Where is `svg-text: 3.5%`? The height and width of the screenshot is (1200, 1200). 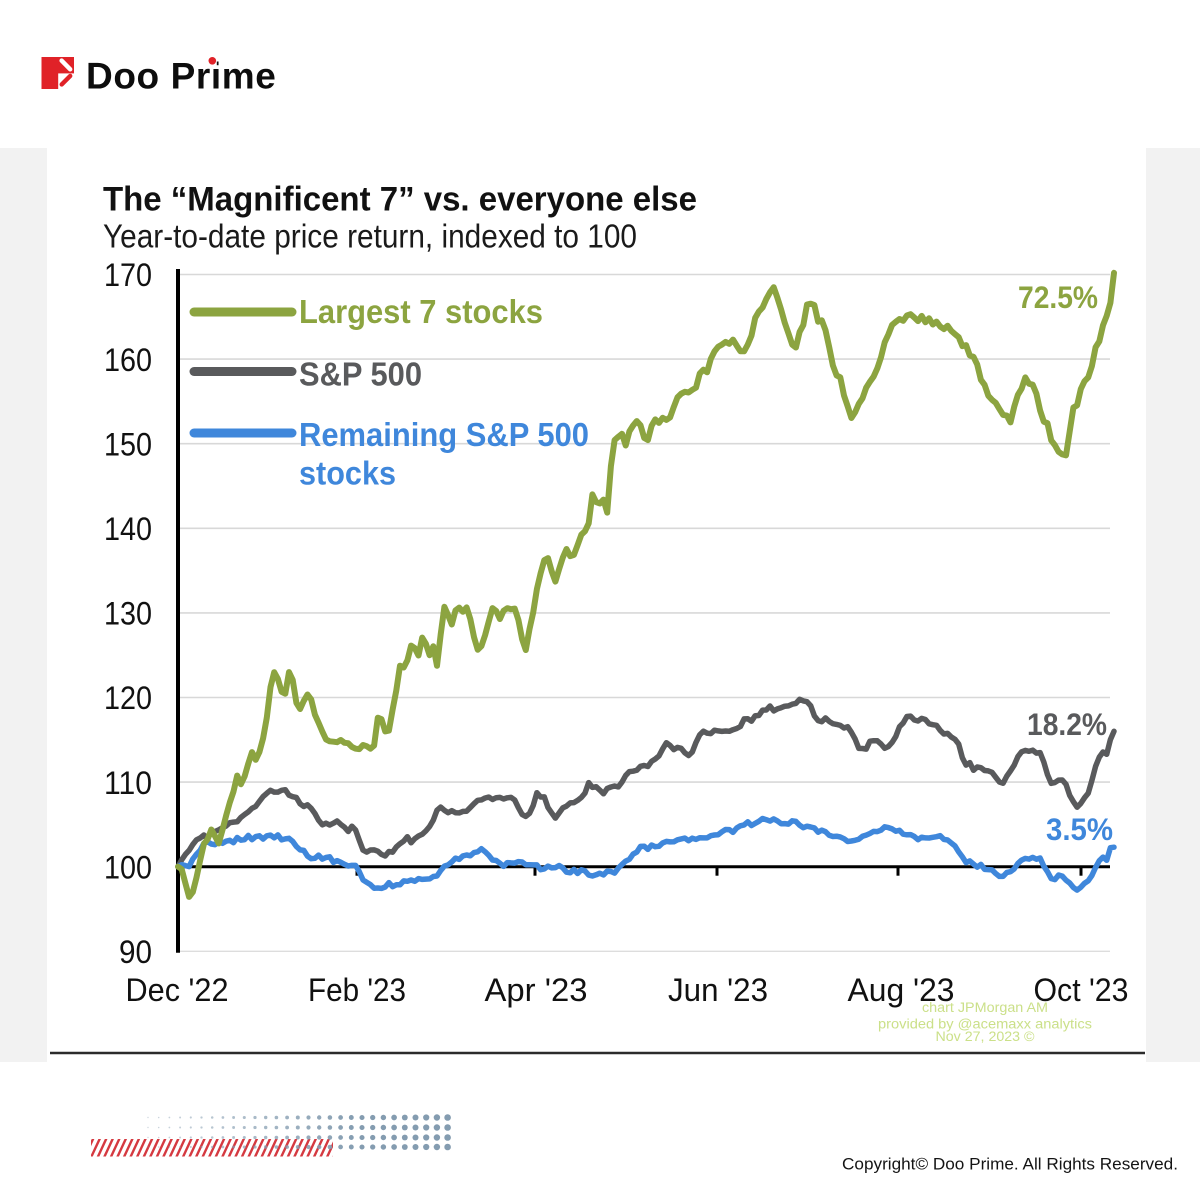
svg-text: 3.5% is located at coordinates (1079, 829).